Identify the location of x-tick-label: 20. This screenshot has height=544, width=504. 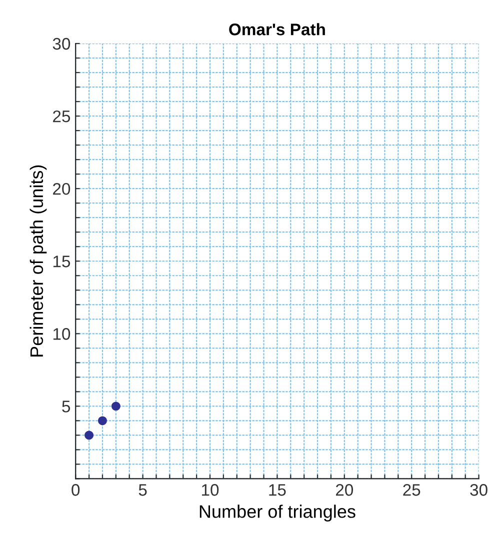
(345, 490).